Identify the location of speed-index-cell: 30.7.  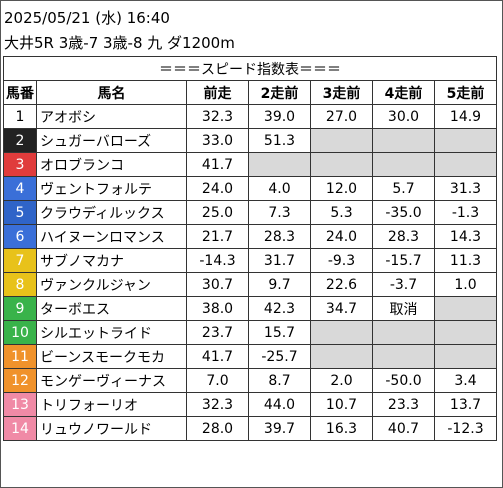
(217, 284).